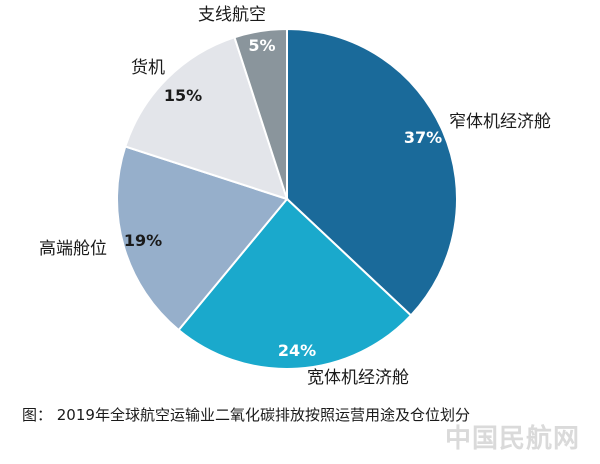 The image size is (600, 464). What do you see at coordinates (261, 45) in the screenshot?
I see `slice-value-label-5: 5%` at bounding box center [261, 45].